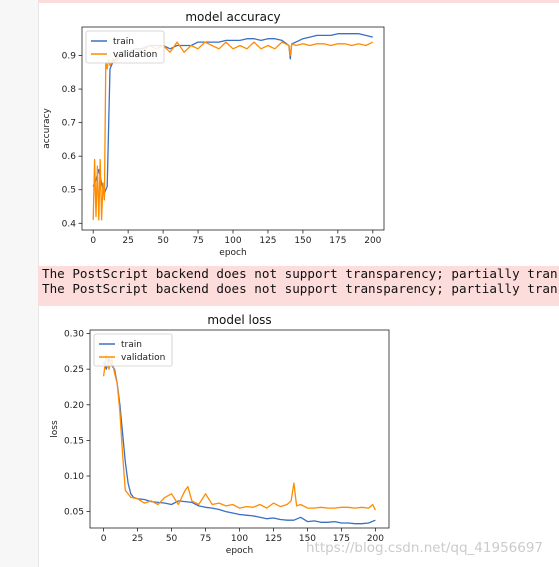 This screenshot has height=567, width=559. I want to click on y-tick-label: 0.05, so click(74, 513).